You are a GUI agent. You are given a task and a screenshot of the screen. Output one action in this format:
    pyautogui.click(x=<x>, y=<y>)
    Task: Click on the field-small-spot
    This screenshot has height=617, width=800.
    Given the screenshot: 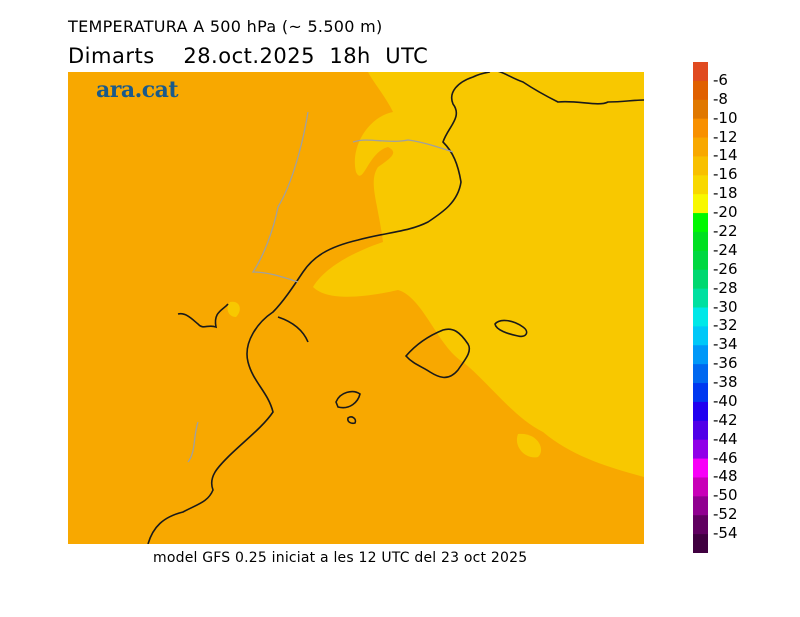 What is the action you would take?
    pyautogui.click(x=233, y=309)
    